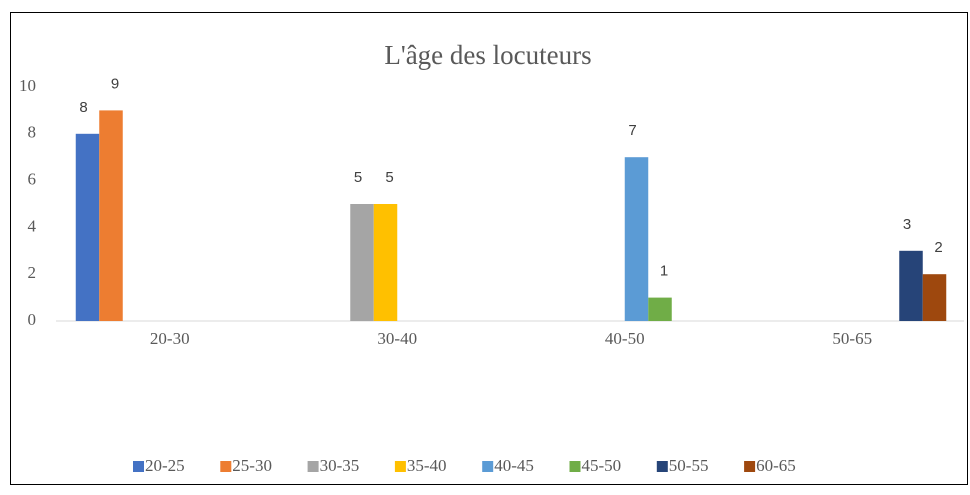  What do you see at coordinates (938, 247) in the screenshot?
I see `data-label: 2` at bounding box center [938, 247].